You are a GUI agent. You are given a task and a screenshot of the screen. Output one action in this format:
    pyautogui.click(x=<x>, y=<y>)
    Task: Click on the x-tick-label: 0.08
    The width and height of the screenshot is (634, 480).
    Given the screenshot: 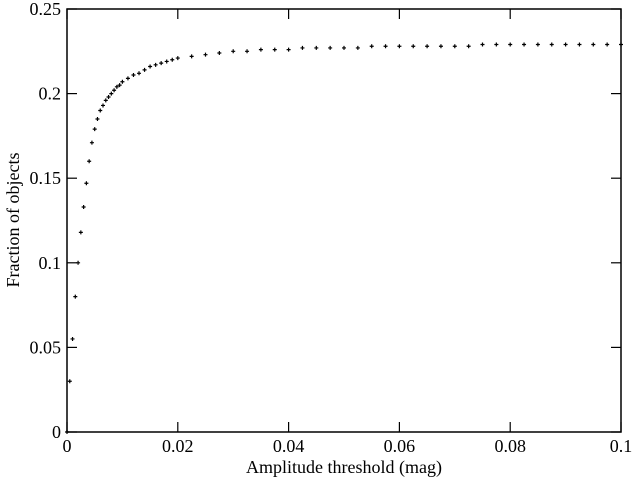 What is the action you would take?
    pyautogui.click(x=510, y=446)
    